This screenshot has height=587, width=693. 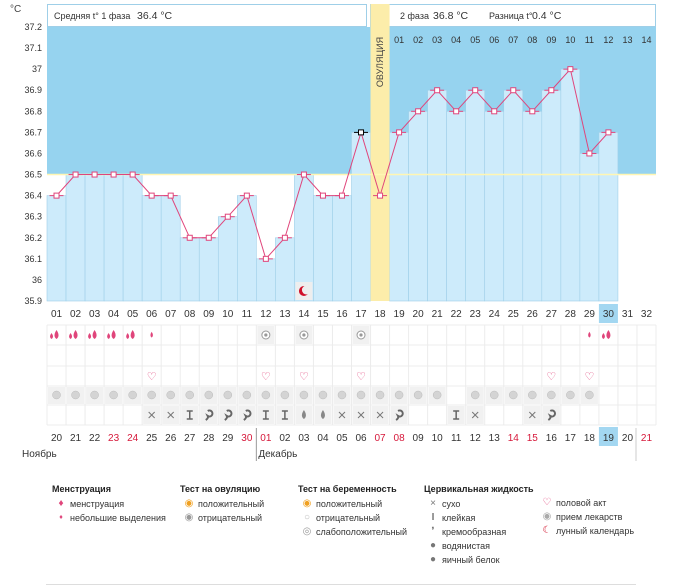 What do you see at coordinates (457, 314) in the screenshot?
I see `cycle-day-label: 22` at bounding box center [457, 314].